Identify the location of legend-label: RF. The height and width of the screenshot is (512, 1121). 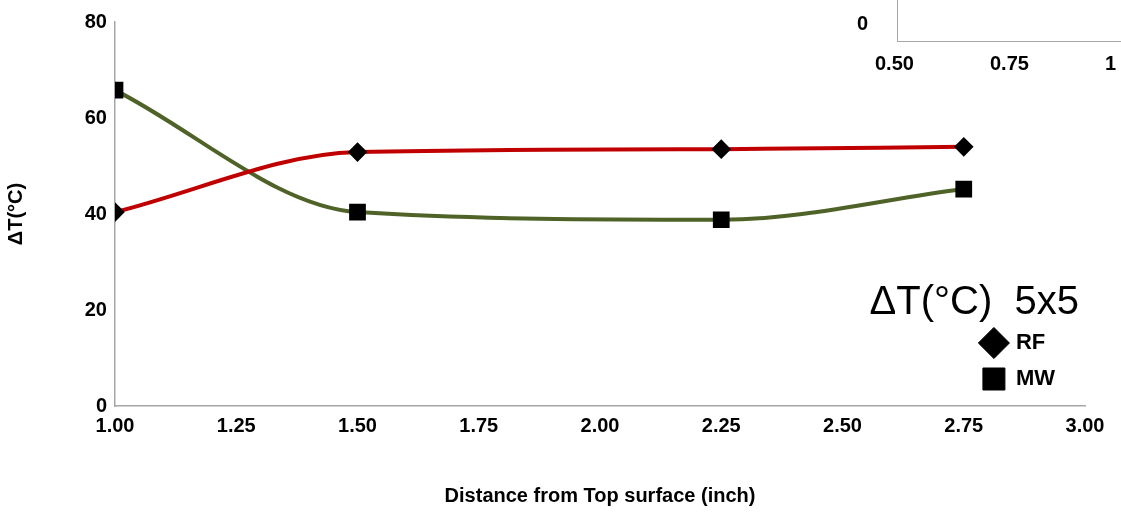
(1030, 342).